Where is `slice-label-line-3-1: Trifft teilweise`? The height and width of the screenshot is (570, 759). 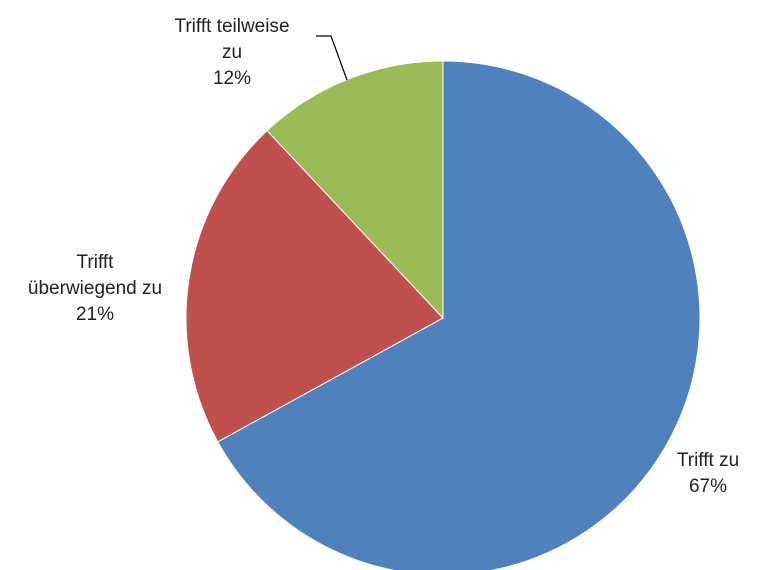 slice-label-line-3-1: Trifft teilweise is located at coordinates (231, 26).